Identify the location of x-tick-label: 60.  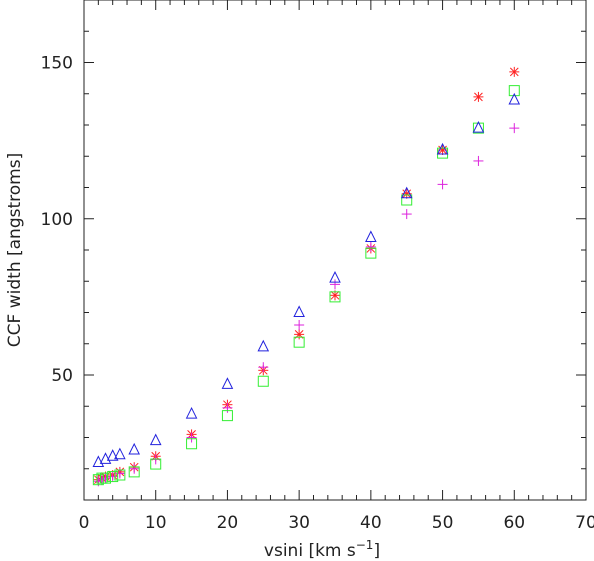
(514, 523).